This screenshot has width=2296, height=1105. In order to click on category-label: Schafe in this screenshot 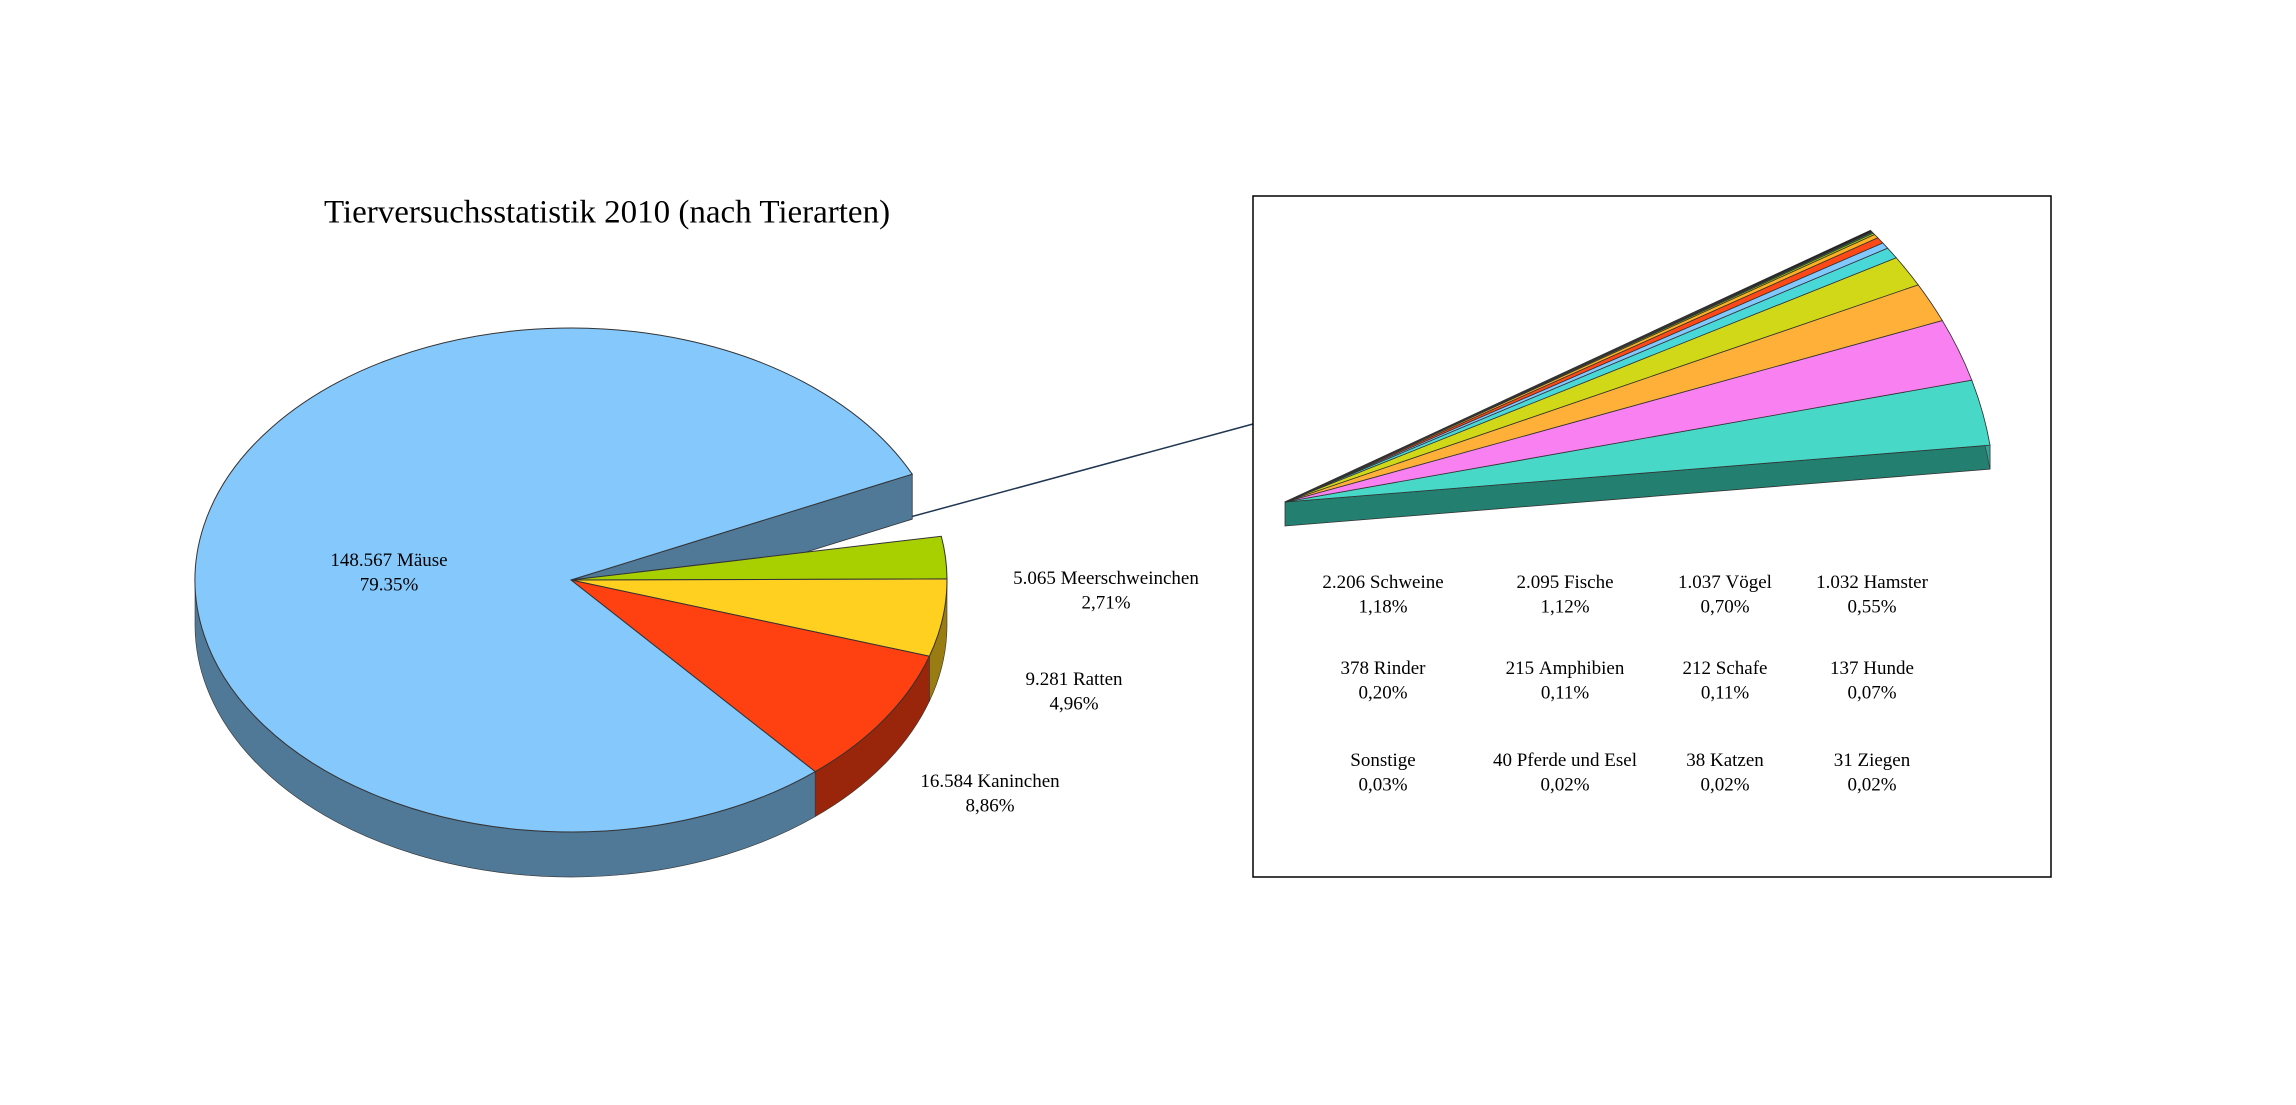, I will do `click(1742, 668)`.